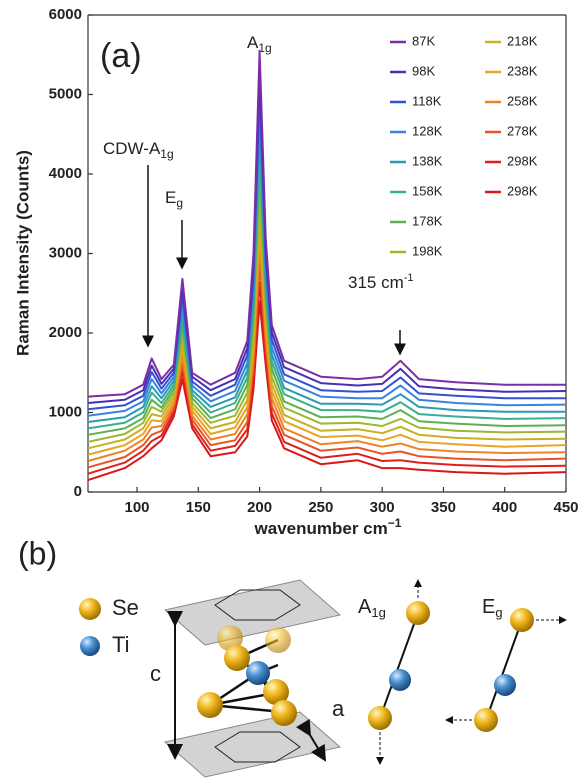 The width and height of the screenshot is (582, 779). Describe the element at coordinates (65, 93) in the screenshot. I see `y-tick-label: 5000` at that location.